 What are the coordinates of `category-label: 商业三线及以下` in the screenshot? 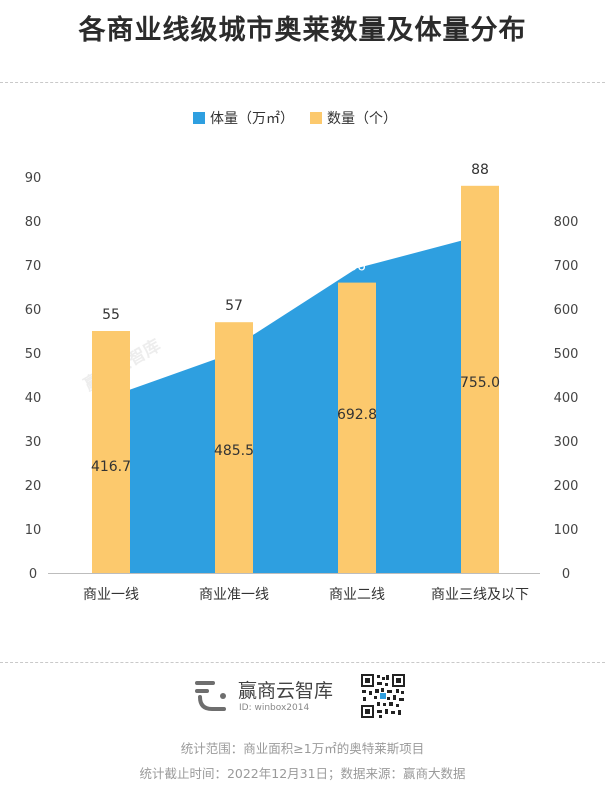 It's located at (480, 595).